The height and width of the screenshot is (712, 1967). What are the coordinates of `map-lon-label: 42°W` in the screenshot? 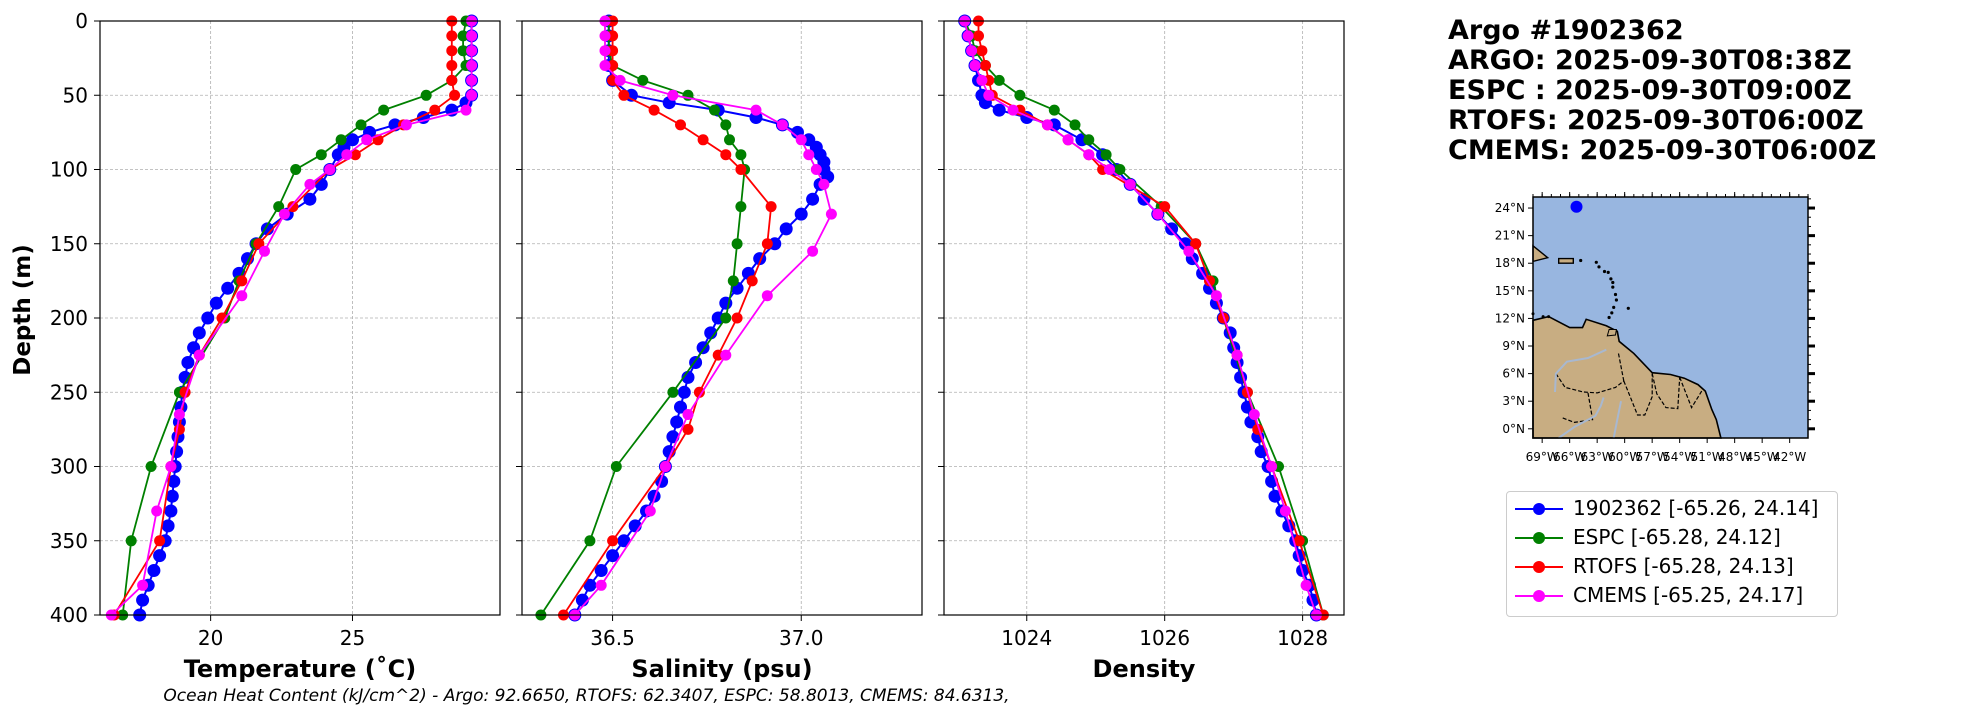 It's located at (1789, 457).